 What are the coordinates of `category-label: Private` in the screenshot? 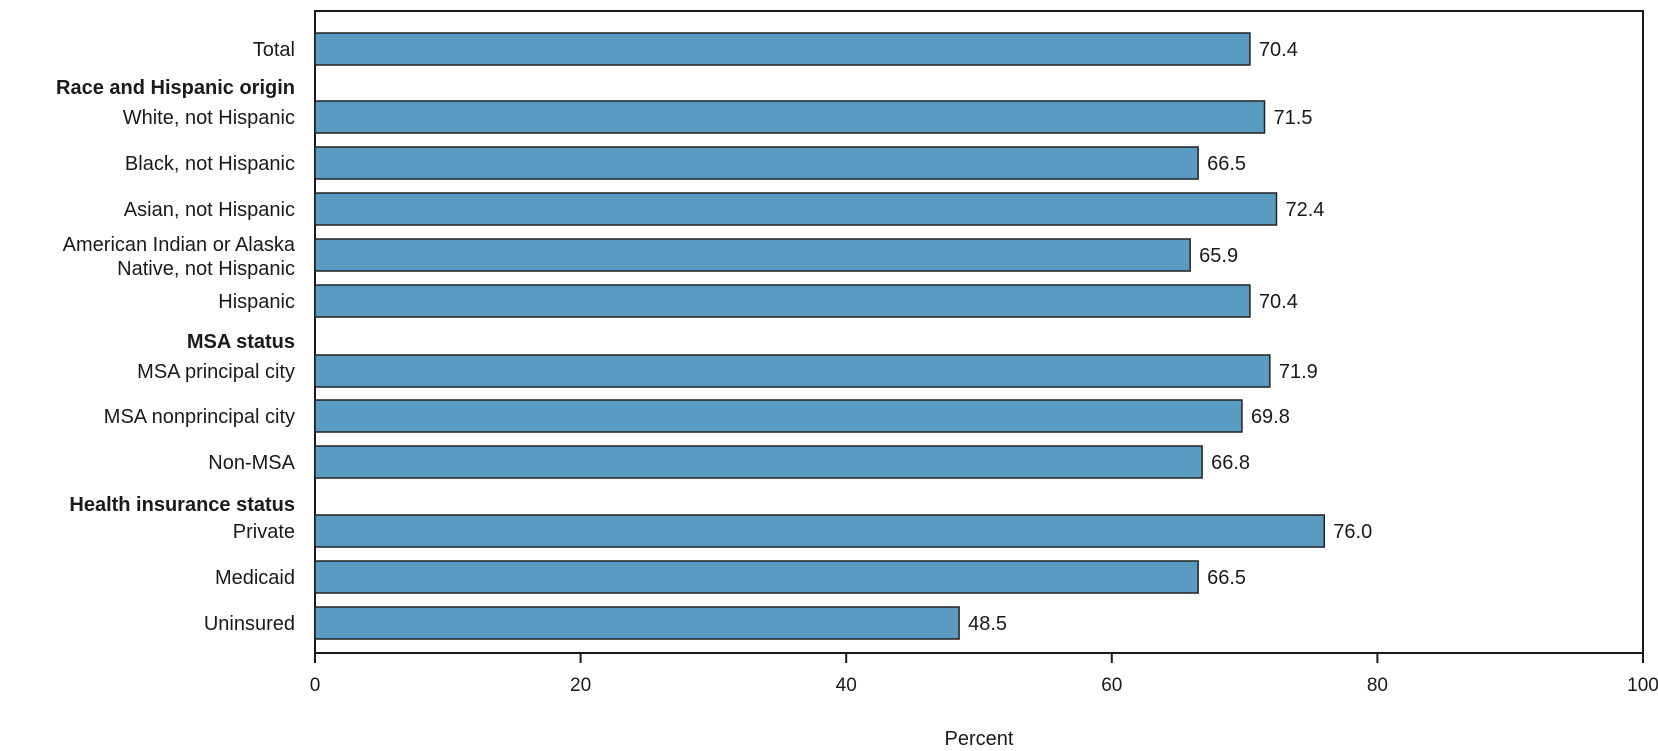 It's located at (264, 532).